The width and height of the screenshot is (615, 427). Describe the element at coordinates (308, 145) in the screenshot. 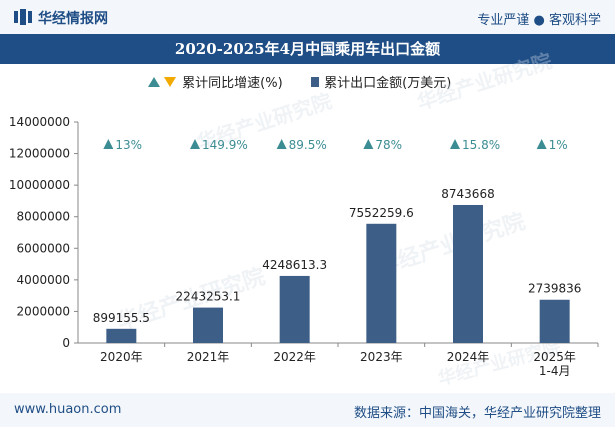

I see `growth-label-2: 89.5%` at that location.